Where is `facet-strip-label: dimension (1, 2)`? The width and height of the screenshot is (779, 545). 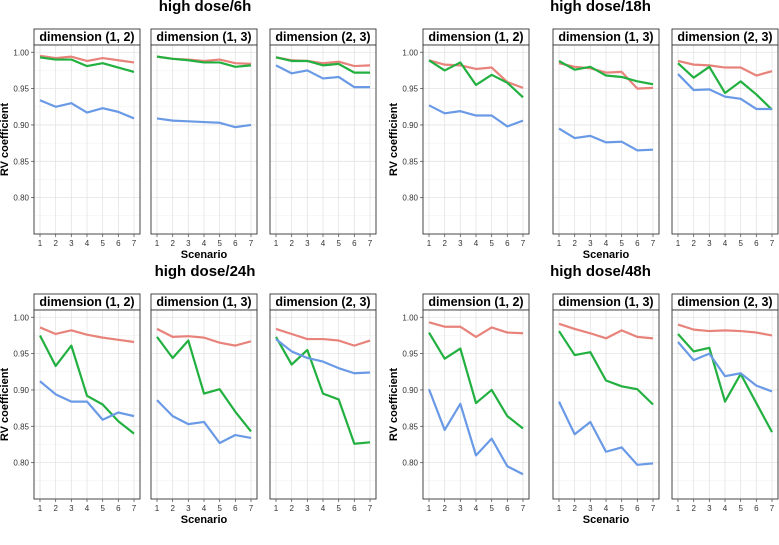
facet-strip-label: dimension (1, 2) is located at coordinates (475, 302).